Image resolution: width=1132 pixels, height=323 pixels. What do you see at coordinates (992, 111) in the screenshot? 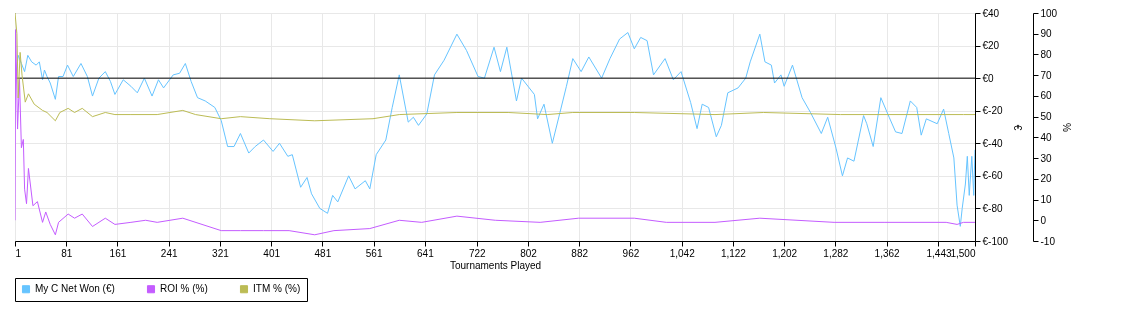
I see `y-tick-label: €-20` at bounding box center [992, 111].